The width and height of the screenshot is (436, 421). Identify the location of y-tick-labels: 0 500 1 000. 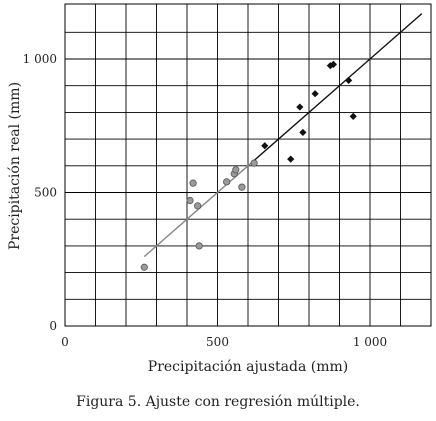
(40, 192).